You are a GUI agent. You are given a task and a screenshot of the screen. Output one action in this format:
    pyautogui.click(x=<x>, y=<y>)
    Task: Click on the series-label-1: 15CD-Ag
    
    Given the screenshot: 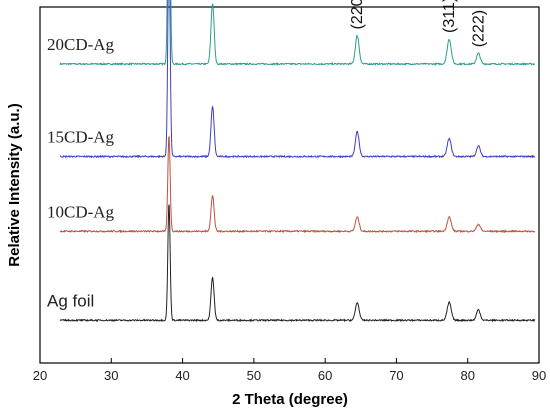 What is the action you would take?
    pyautogui.click(x=81, y=137)
    